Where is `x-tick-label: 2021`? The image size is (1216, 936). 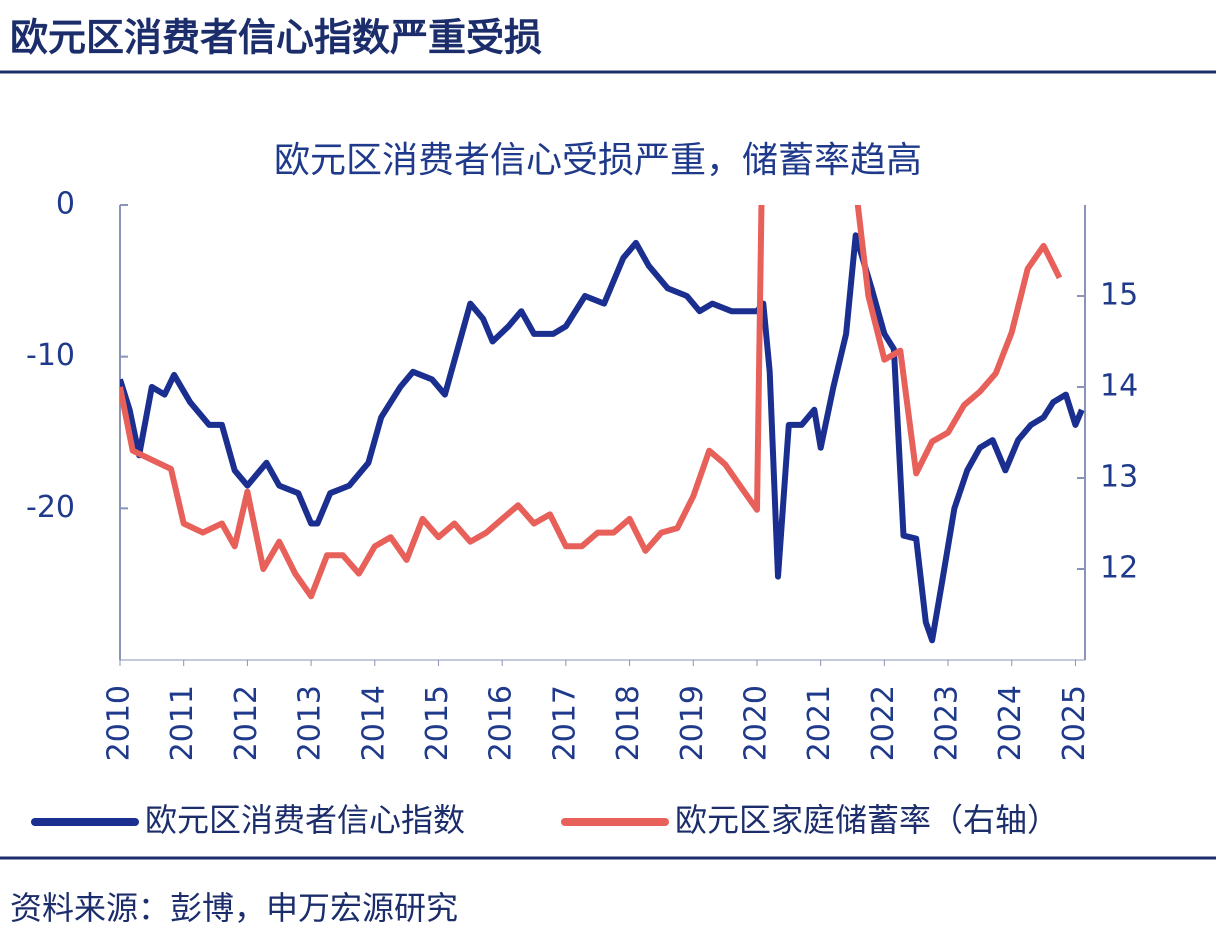
x-tick-label: 2021 is located at coordinates (819, 723).